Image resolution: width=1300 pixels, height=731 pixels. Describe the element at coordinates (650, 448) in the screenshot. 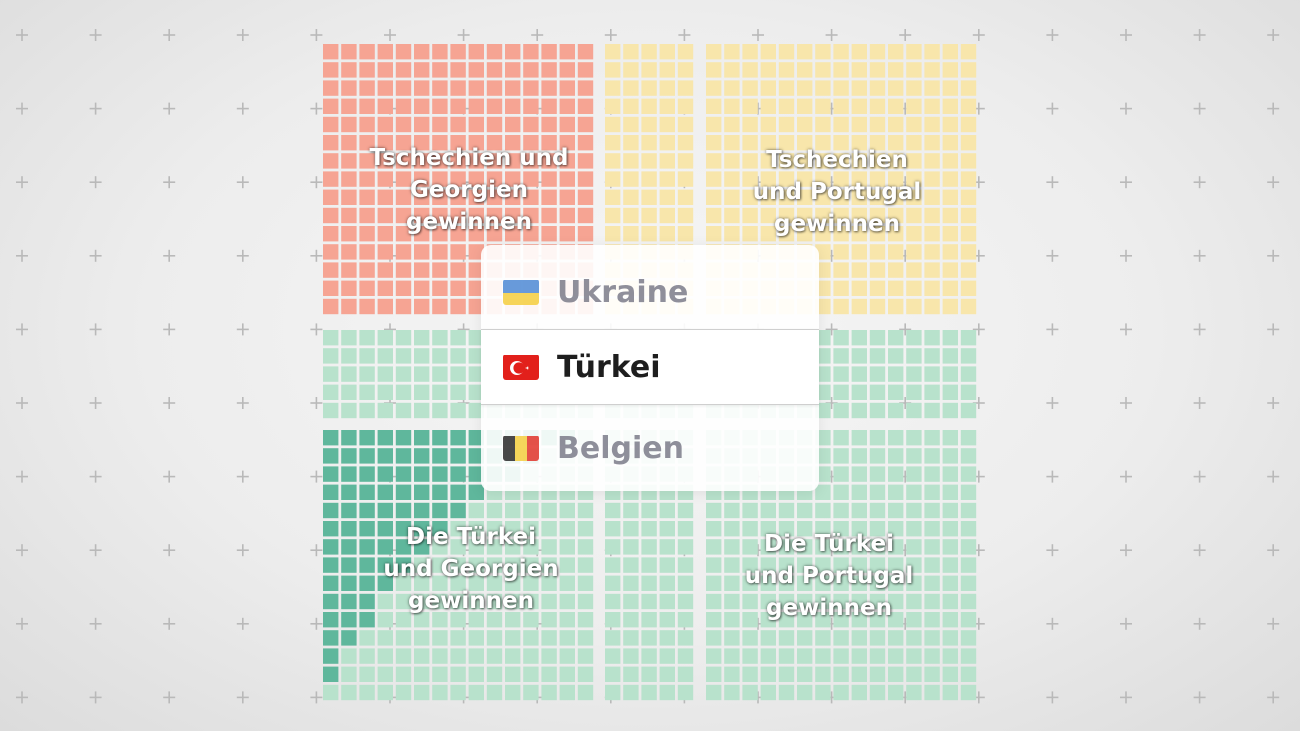

I see `picker-option-belgium: Belgien` at that location.